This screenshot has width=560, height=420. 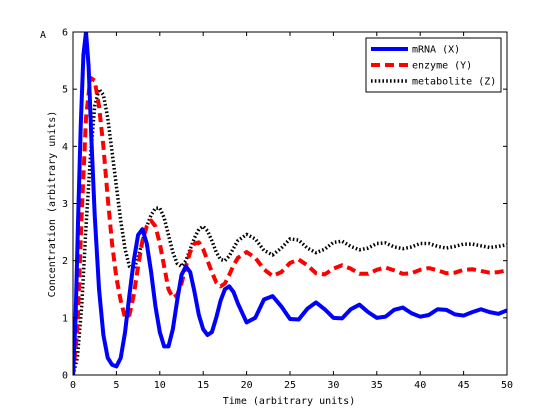 What do you see at coordinates (65, 376) in the screenshot?
I see `y-tick-label: 0` at bounding box center [65, 376].